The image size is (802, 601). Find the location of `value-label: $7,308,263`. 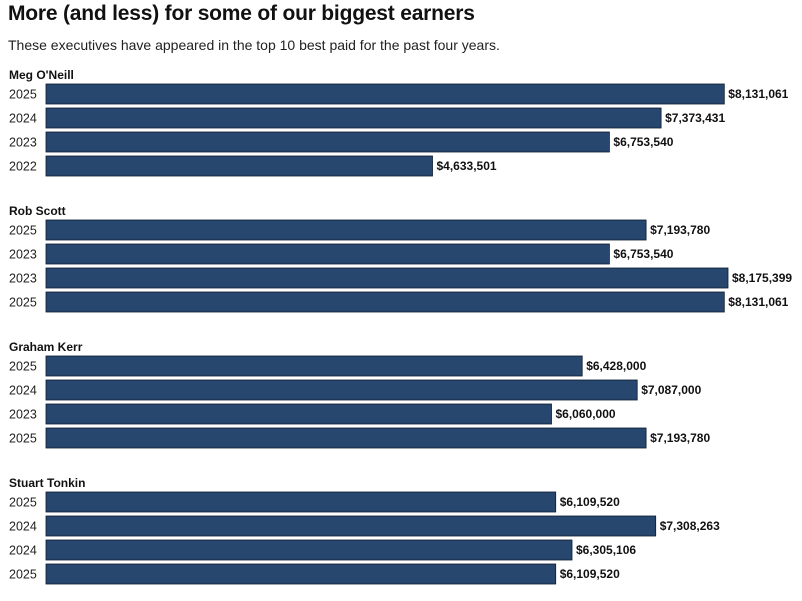

value-label: $7,308,263 is located at coordinates (690, 526).